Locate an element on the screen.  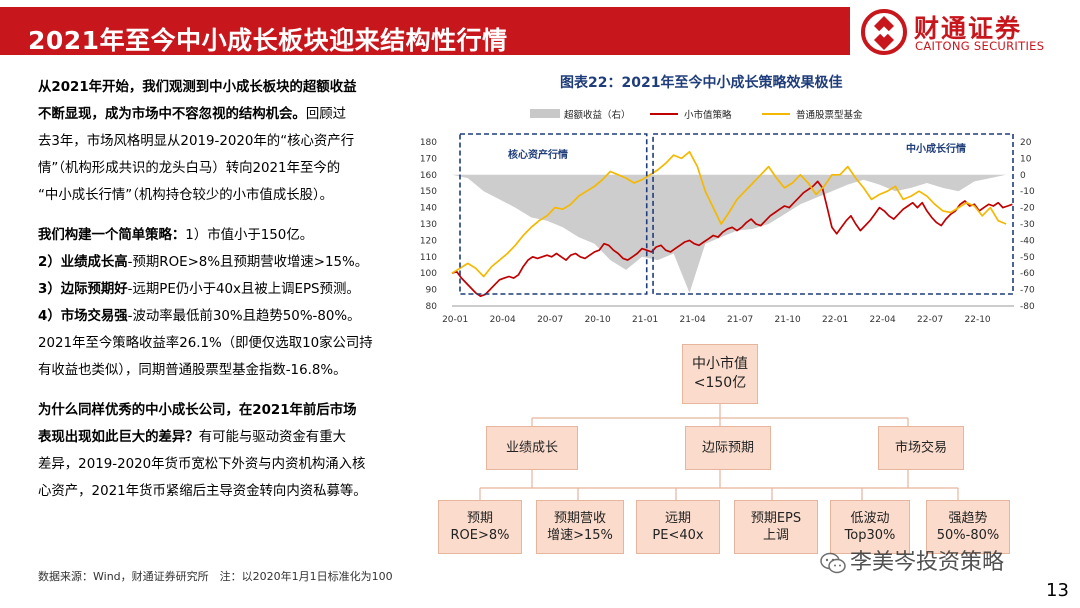
x-tick-label: 20-04 is located at coordinates (503, 320).